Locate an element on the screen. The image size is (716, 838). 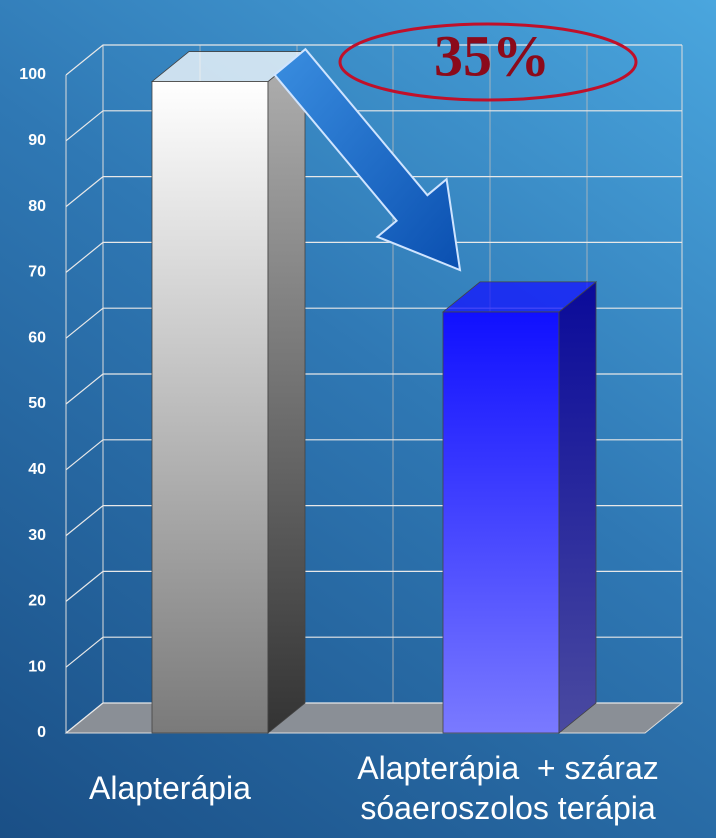
y-tick-label: 50 is located at coordinates (37, 403).